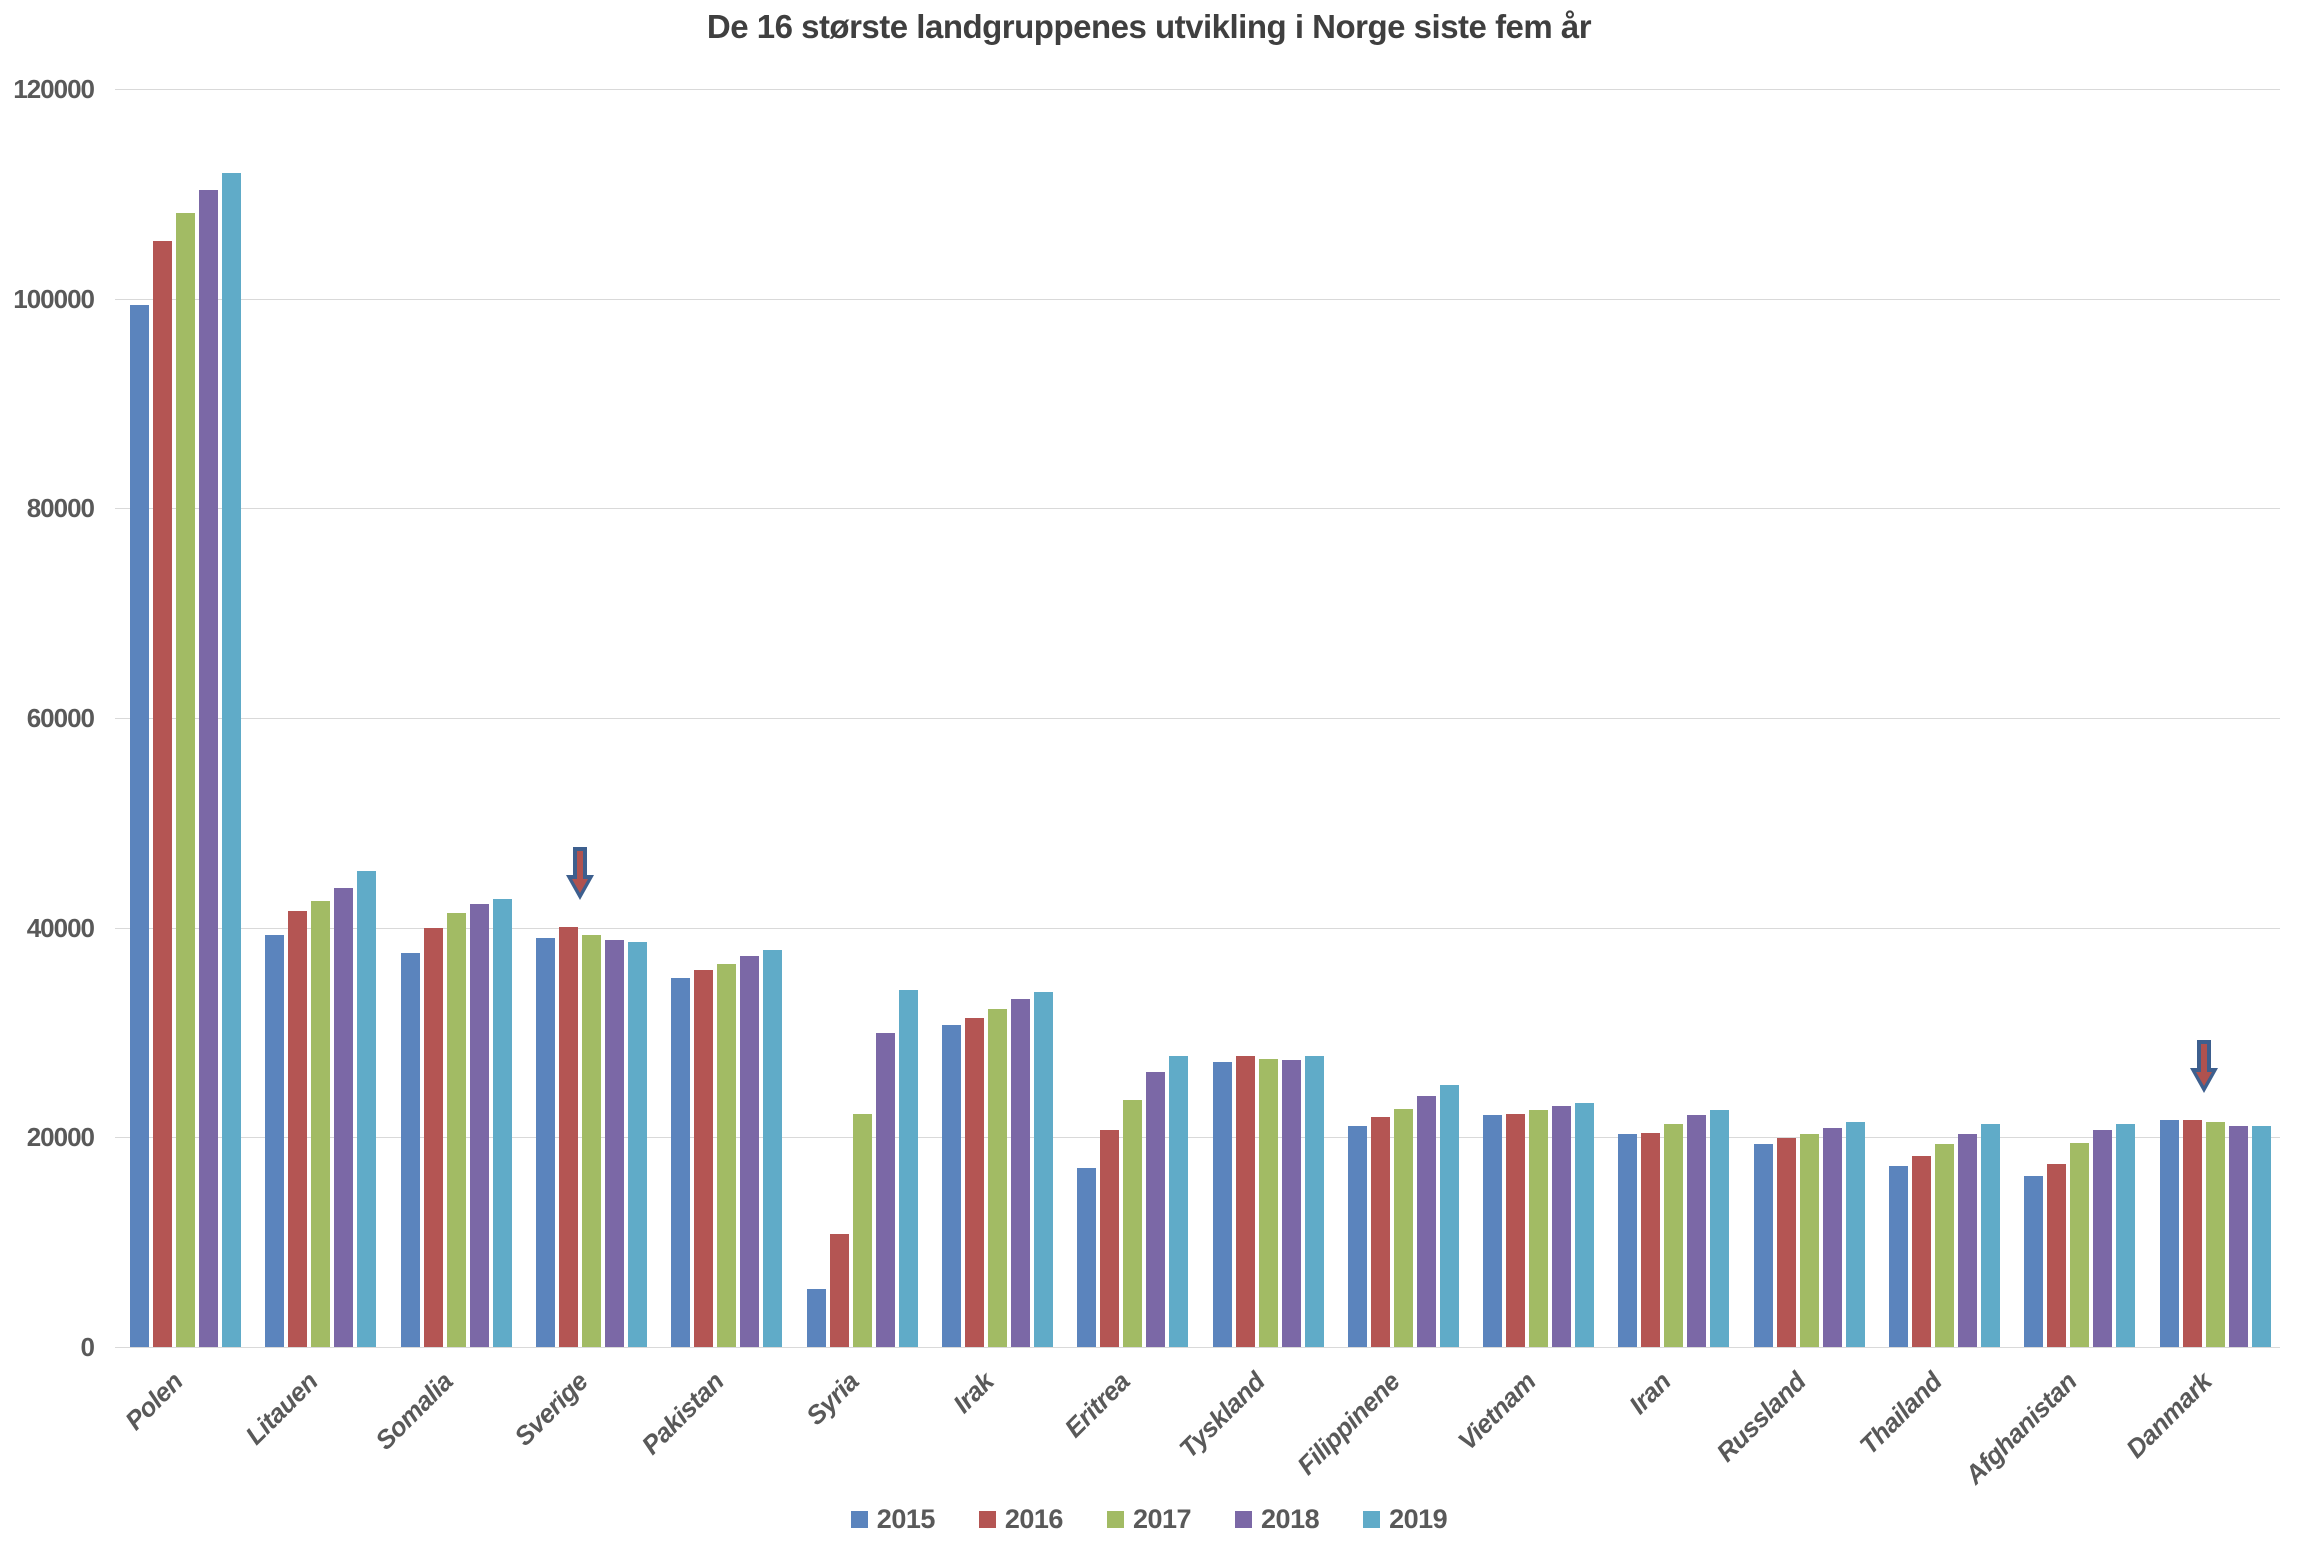 Image resolution: width=2298 pixels, height=1562 pixels. What do you see at coordinates (1020, 1519) in the screenshot?
I see `legend-item-2016: 2016` at bounding box center [1020, 1519].